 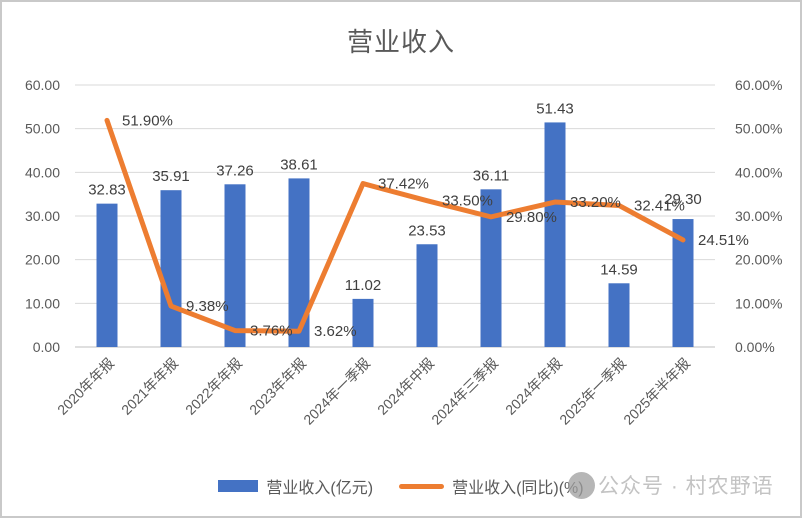 I want to click on x-category-label: 2022年年报, so click(x=213, y=386).